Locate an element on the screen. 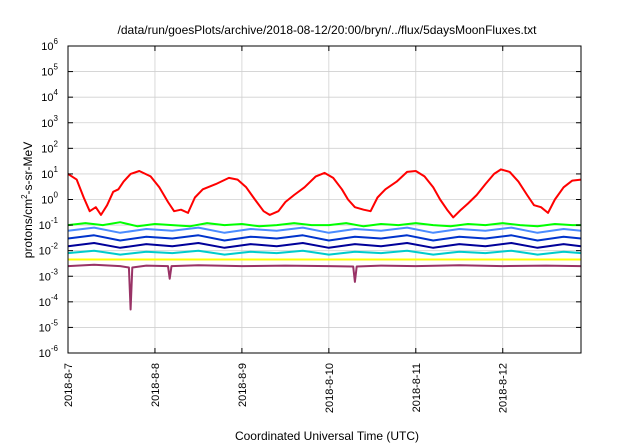 The width and height of the screenshot is (640, 448). y-axis-label-main: protons/cm is located at coordinates (28, 228).